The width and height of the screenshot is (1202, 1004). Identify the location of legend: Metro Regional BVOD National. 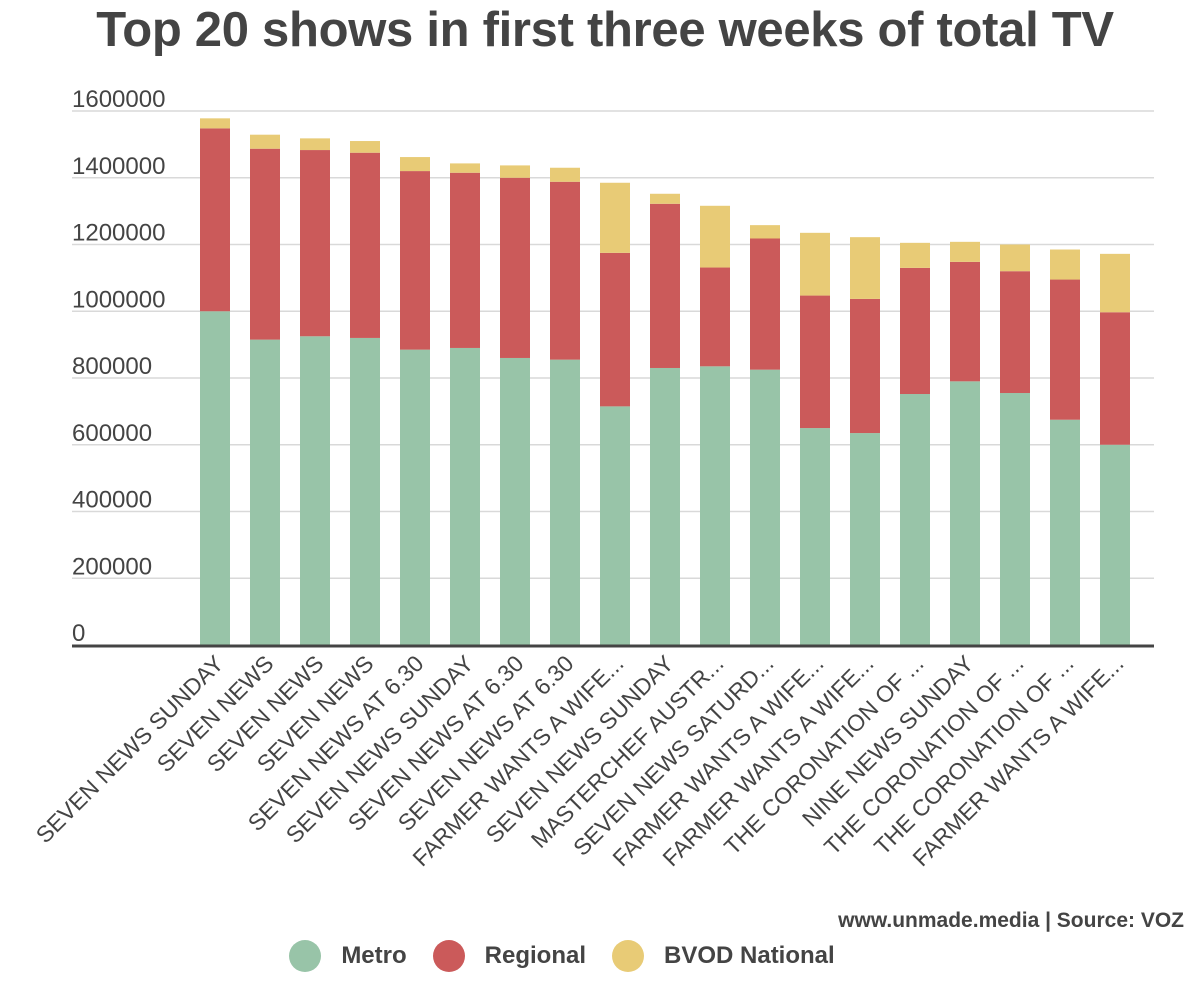
(562, 956).